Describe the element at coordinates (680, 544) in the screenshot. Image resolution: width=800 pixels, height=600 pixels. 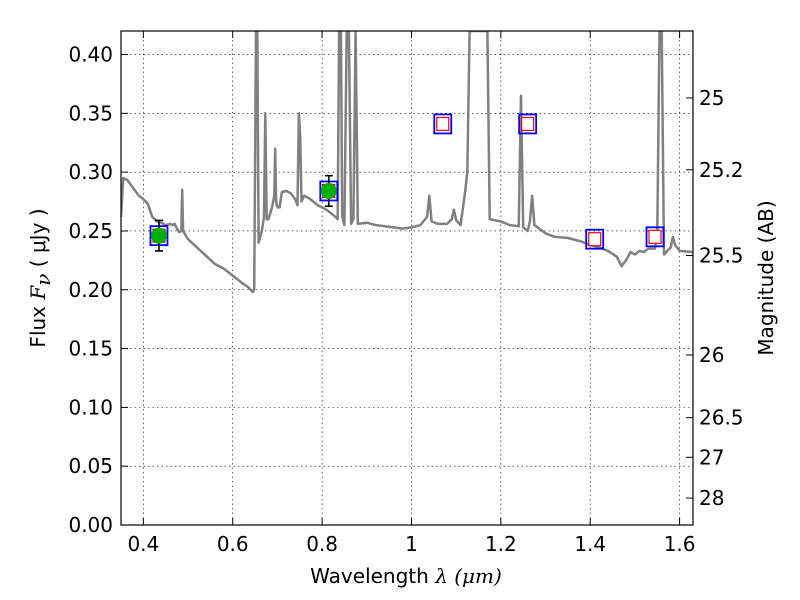
I see `x-tick-label: 1.6` at that location.